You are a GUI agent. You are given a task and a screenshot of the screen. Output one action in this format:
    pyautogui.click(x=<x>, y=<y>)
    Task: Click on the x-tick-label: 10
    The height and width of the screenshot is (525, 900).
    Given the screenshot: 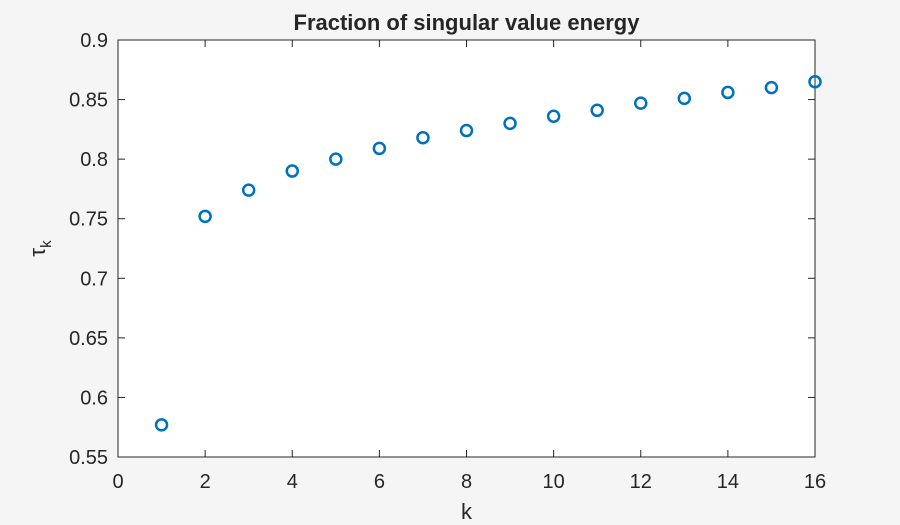 What is the action you would take?
    pyautogui.click(x=554, y=482)
    